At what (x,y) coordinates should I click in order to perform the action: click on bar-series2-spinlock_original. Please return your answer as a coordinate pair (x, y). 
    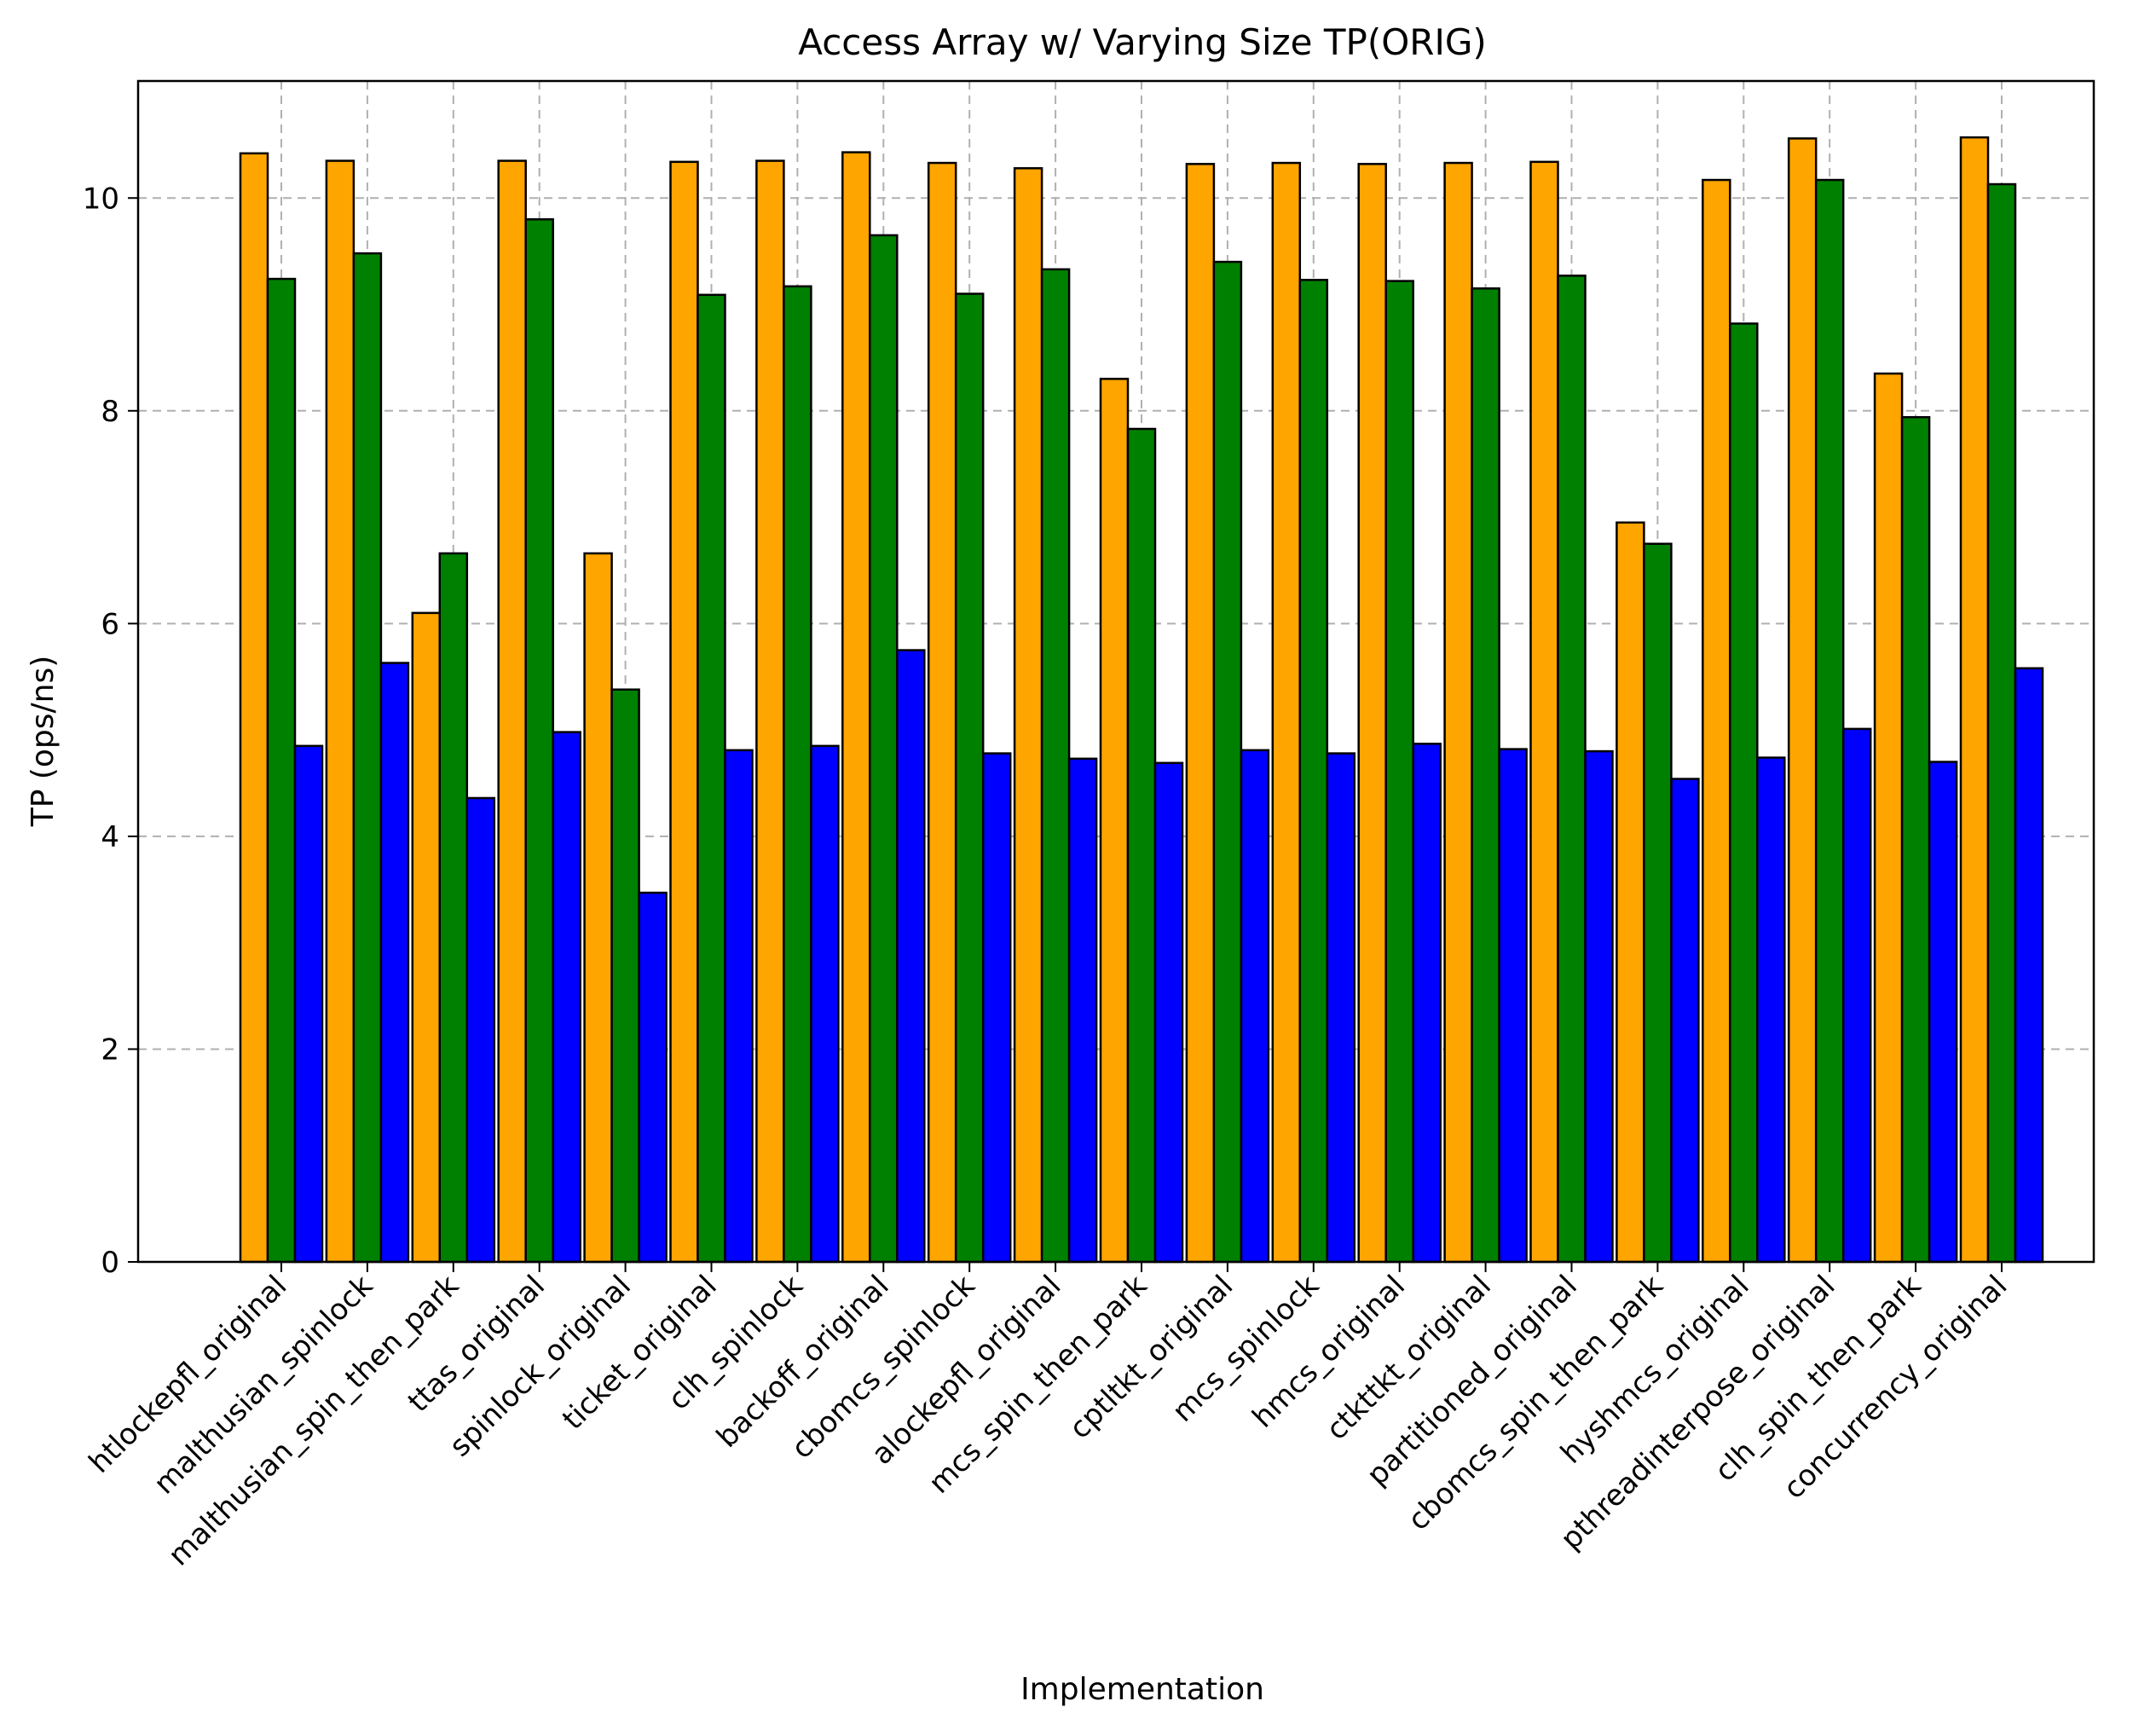
    Looking at the image, I should click on (625, 976).